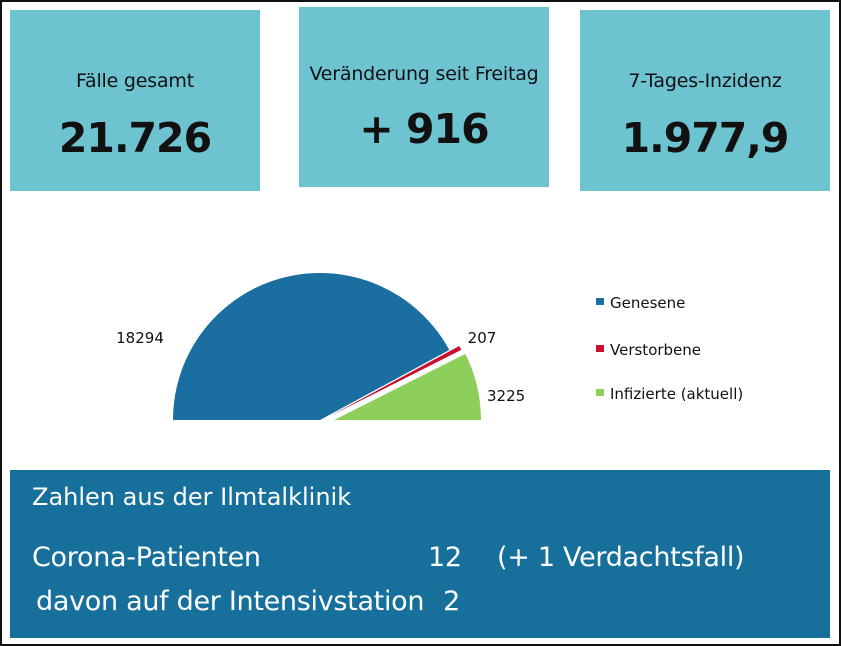  I want to click on pie-slice-infizierte-aktuell, so click(407, 386).